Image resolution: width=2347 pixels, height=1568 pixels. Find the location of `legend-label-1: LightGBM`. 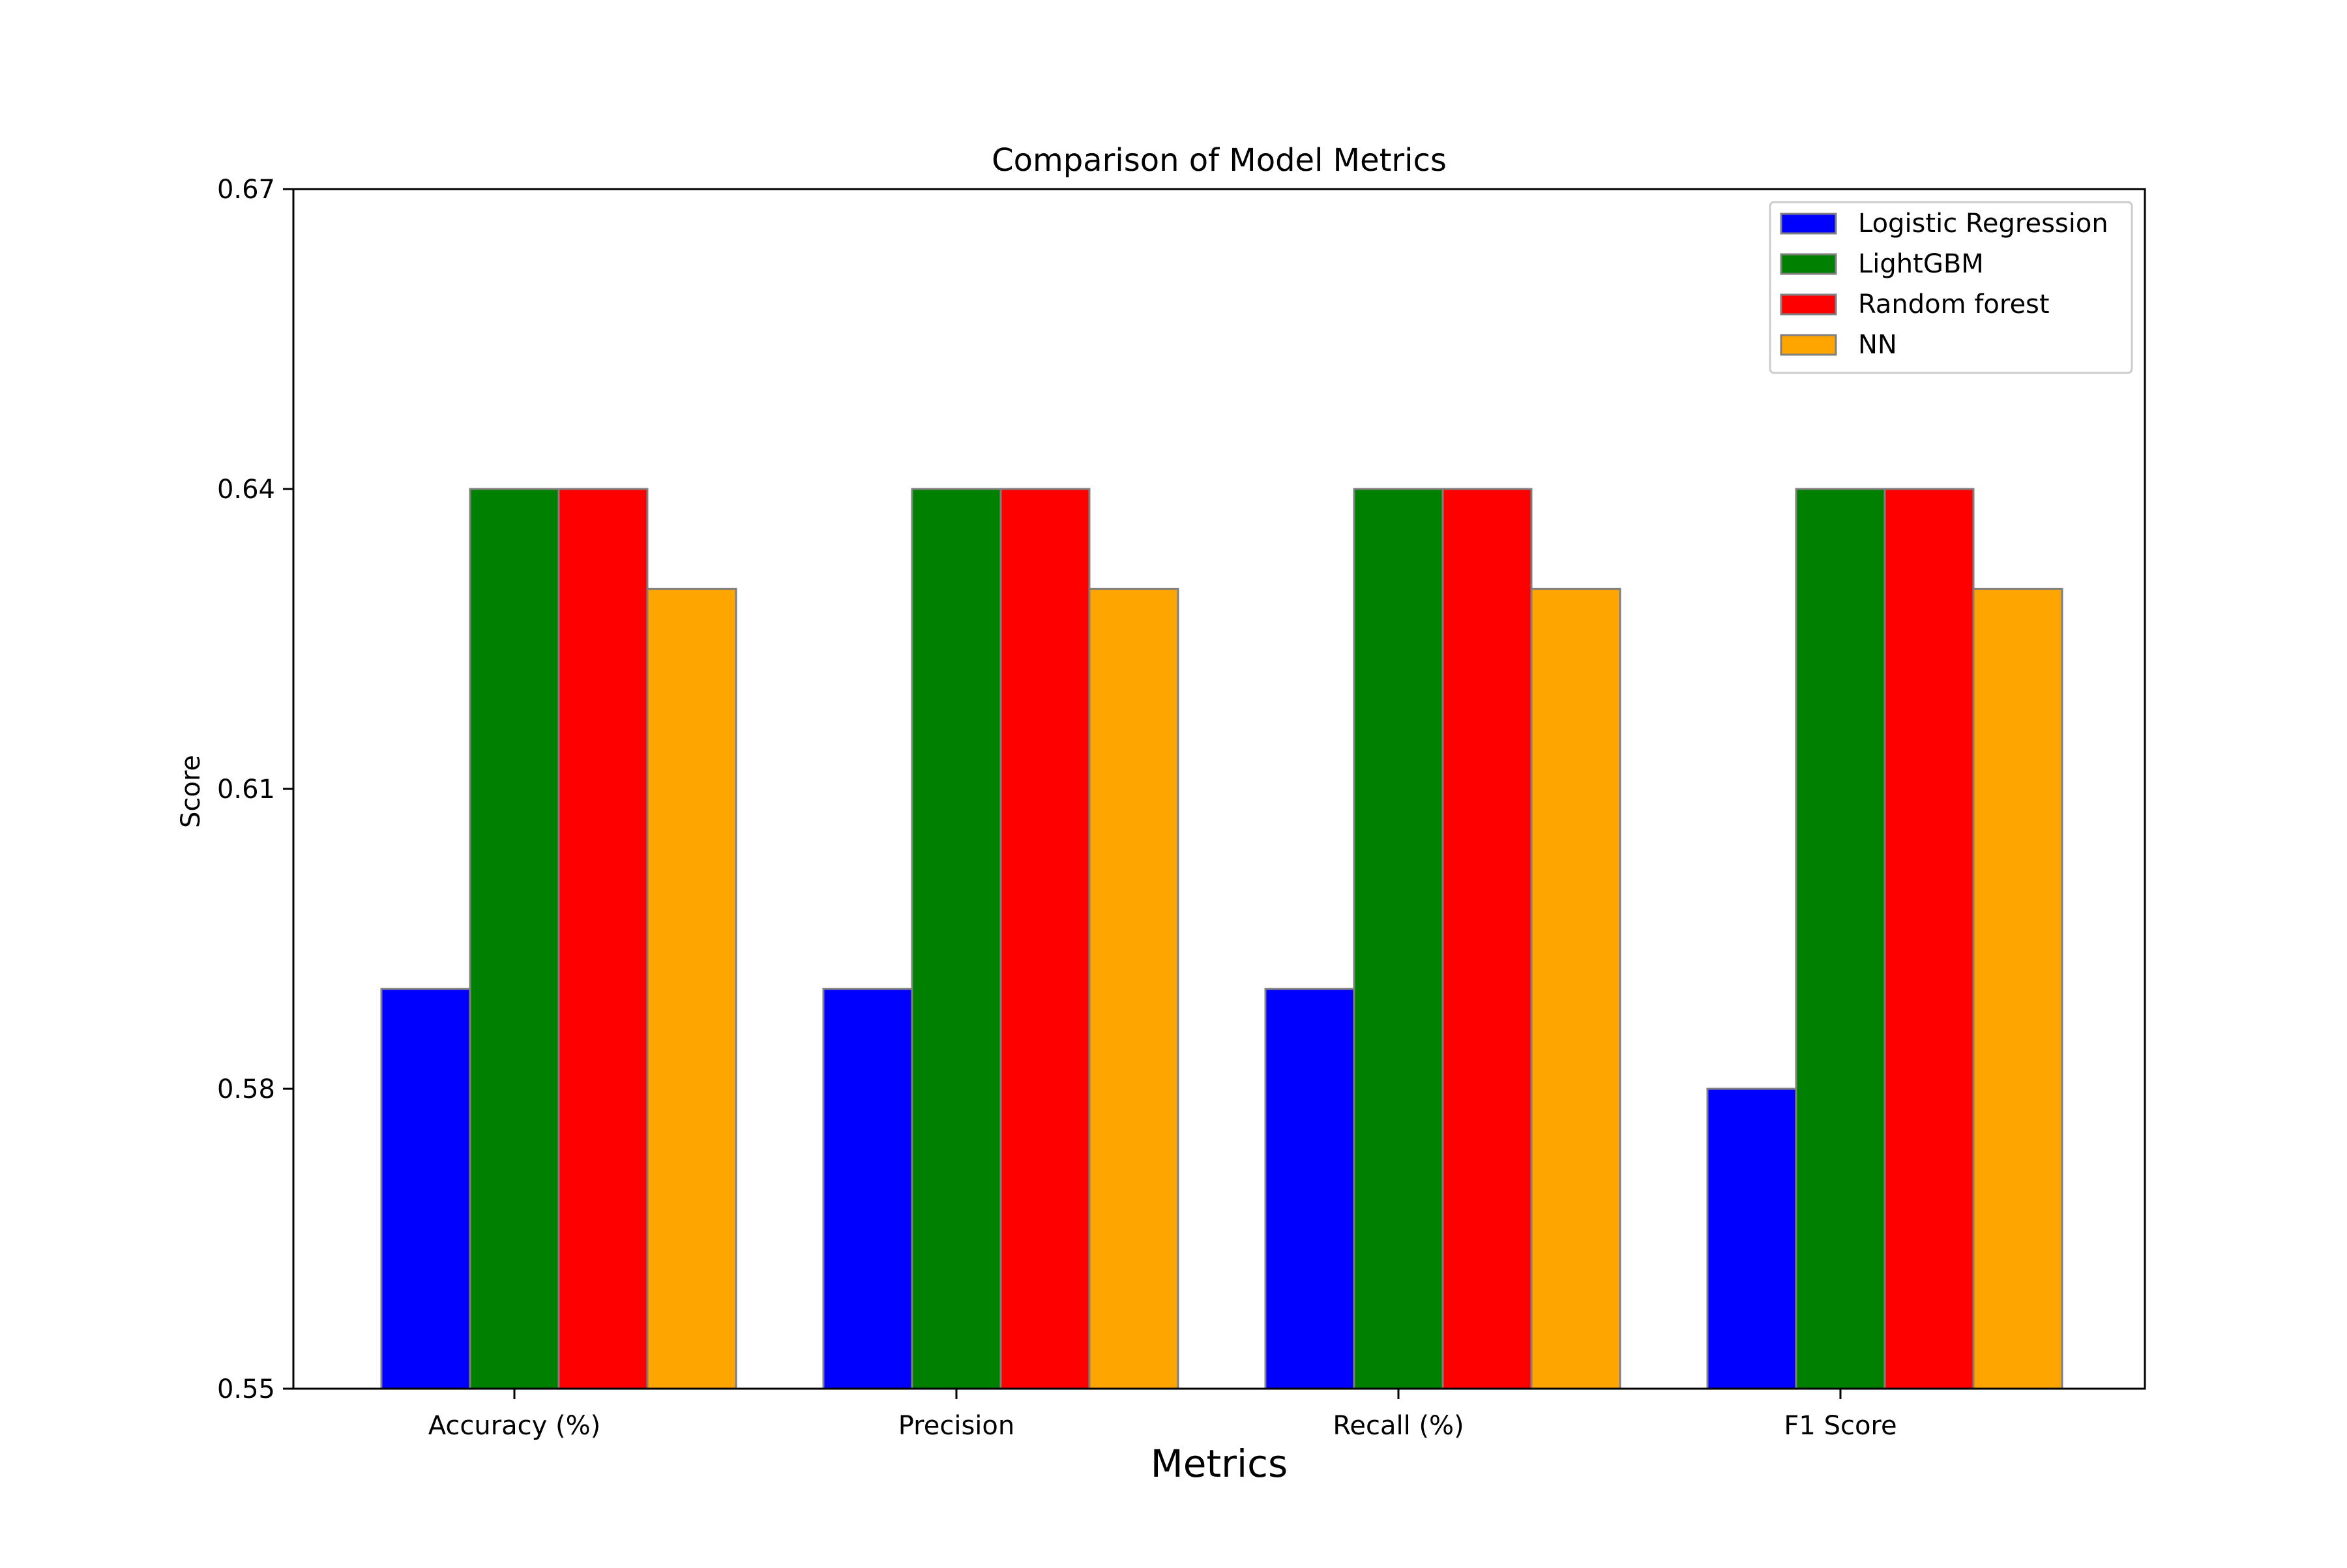

legend-label-1: LightGBM is located at coordinates (1921, 264).